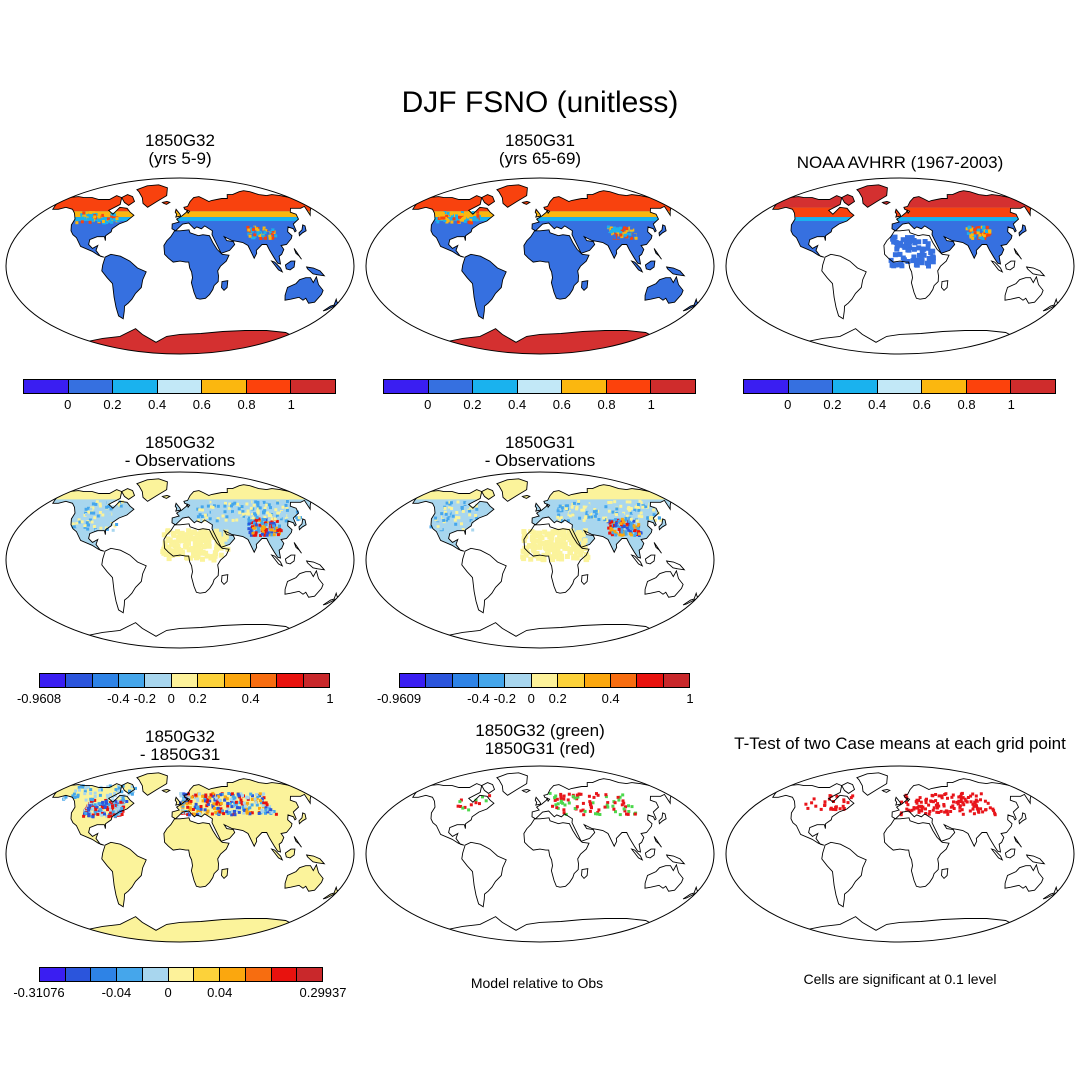 This screenshot has height=1080, width=1080. Describe the element at coordinates (291, 404) in the screenshot. I see `colorbar-tick-label: 1` at that location.